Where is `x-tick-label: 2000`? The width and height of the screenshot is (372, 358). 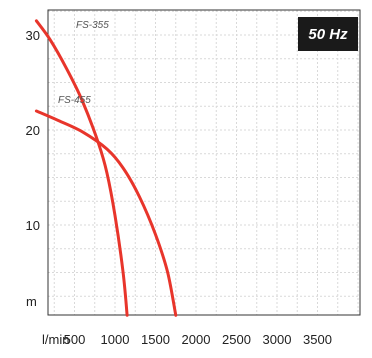
x-tick-label: 2000 is located at coordinates (196, 339).